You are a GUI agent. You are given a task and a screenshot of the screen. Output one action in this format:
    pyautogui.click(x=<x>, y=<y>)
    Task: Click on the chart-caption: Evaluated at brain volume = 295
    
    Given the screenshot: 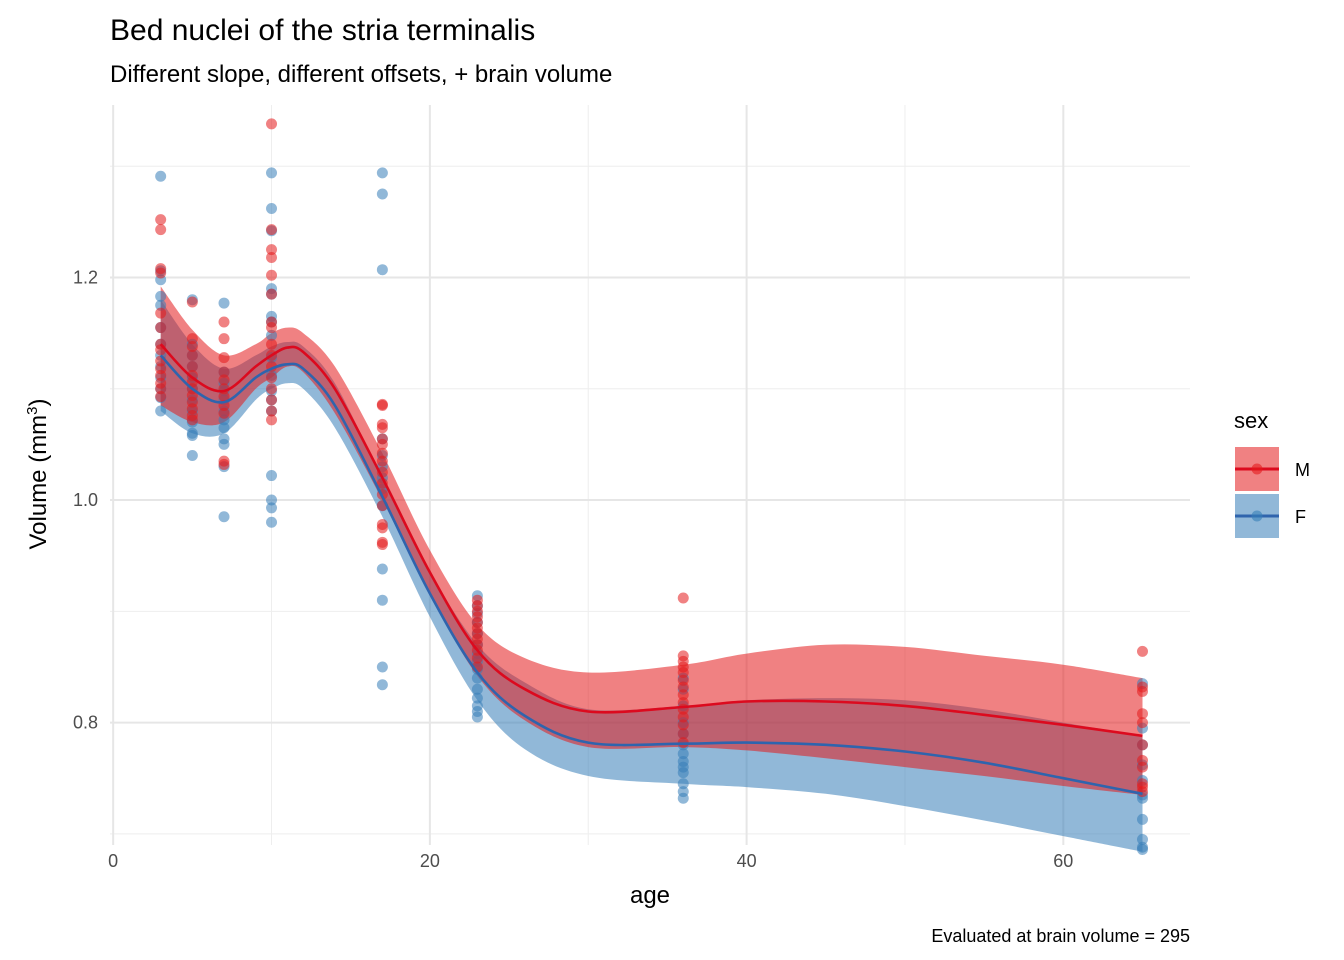 What is the action you would take?
    pyautogui.click(x=1060, y=936)
    